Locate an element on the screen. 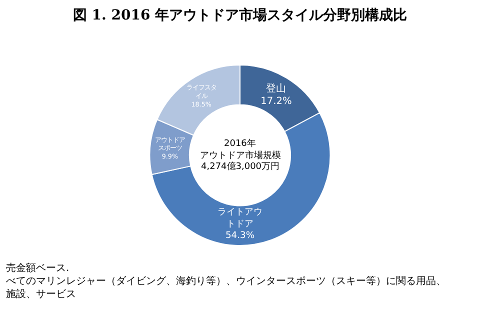  data-label: 54.3% is located at coordinates (240, 236).